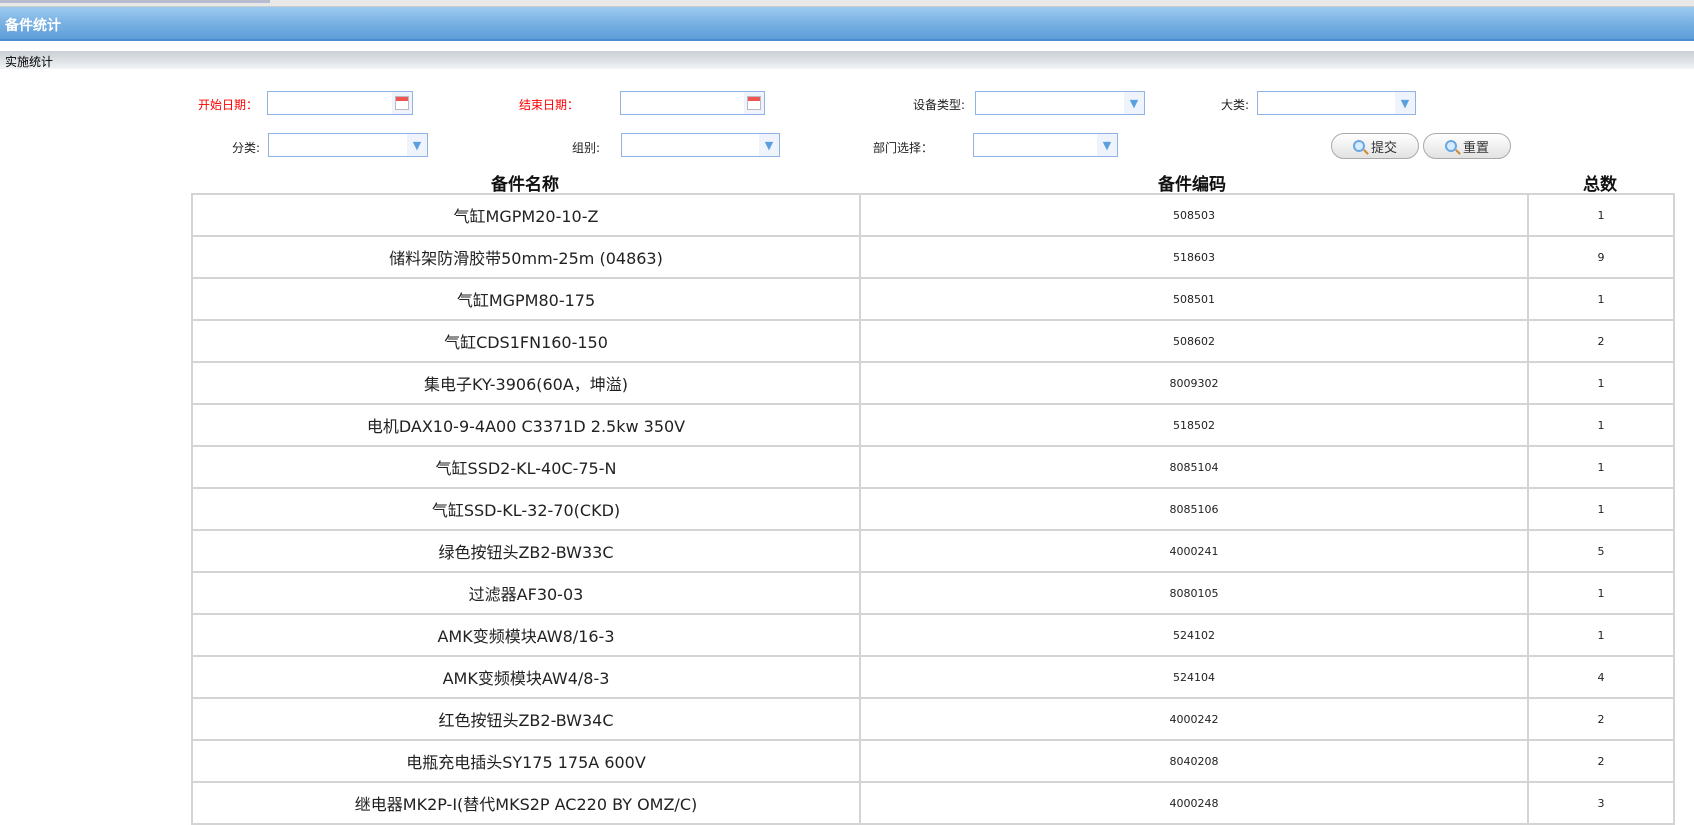 The image size is (1694, 825). What do you see at coordinates (1601, 803) in the screenshot?
I see `count-cell: 3` at bounding box center [1601, 803].